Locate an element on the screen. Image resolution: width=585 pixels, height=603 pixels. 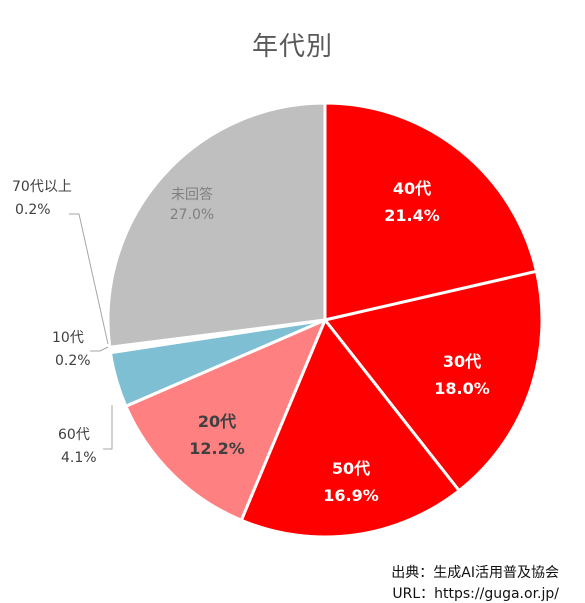
slice-label: 未回答 is located at coordinates (192, 194).